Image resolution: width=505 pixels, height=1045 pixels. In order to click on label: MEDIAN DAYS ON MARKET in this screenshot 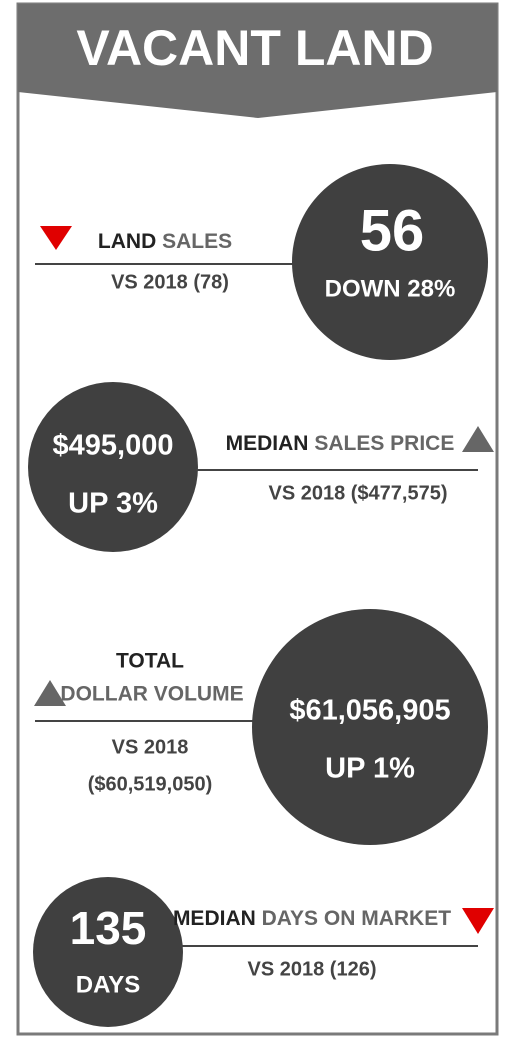, I will do `click(312, 918)`.